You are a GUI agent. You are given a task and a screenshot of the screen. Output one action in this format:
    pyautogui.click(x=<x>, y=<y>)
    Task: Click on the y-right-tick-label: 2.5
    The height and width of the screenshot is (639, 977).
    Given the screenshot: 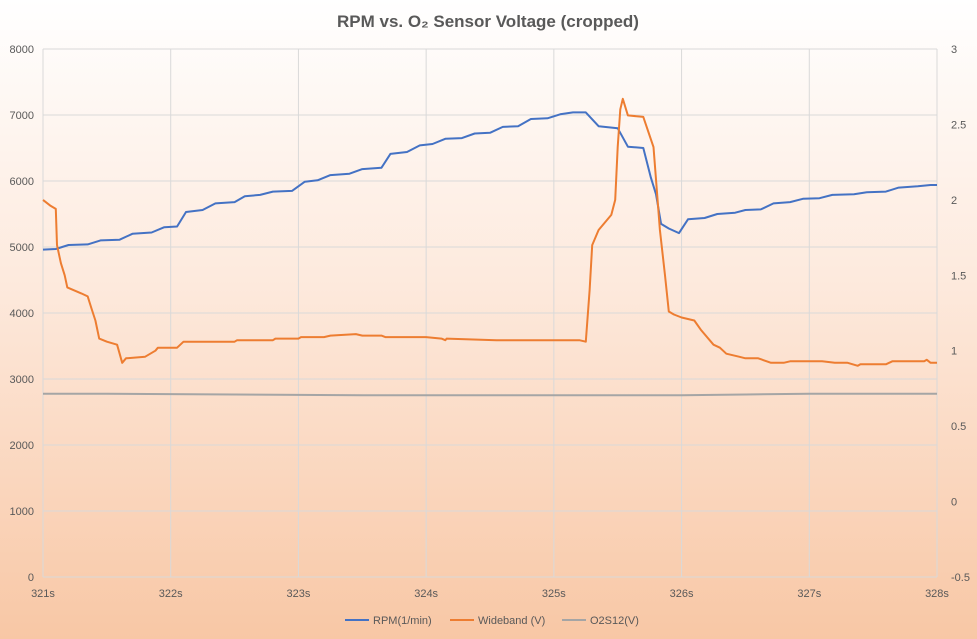 What is the action you would take?
    pyautogui.click(x=958, y=125)
    